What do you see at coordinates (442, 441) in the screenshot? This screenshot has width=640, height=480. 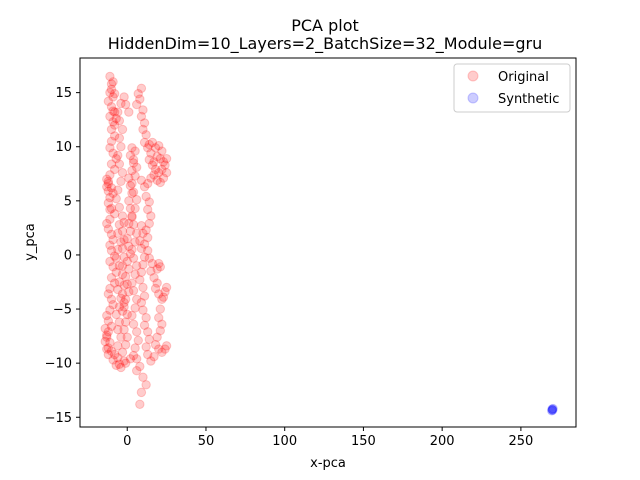 I see `x-tick-label-200: 200` at bounding box center [442, 441].